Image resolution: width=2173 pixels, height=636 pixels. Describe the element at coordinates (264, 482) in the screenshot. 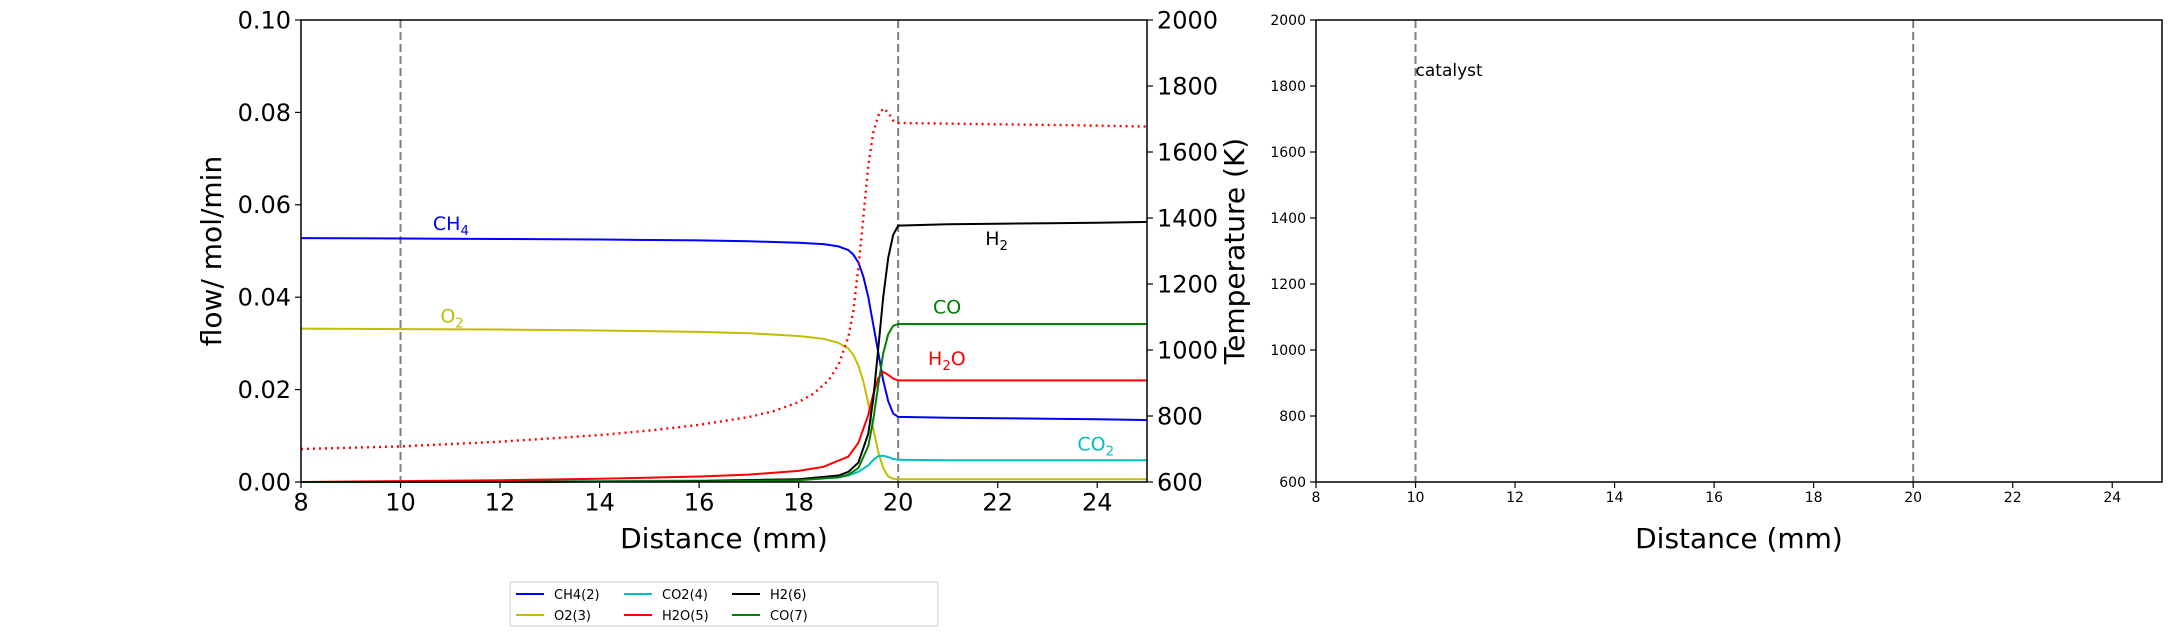

I see `y-tick-label: 0.00` at that location.